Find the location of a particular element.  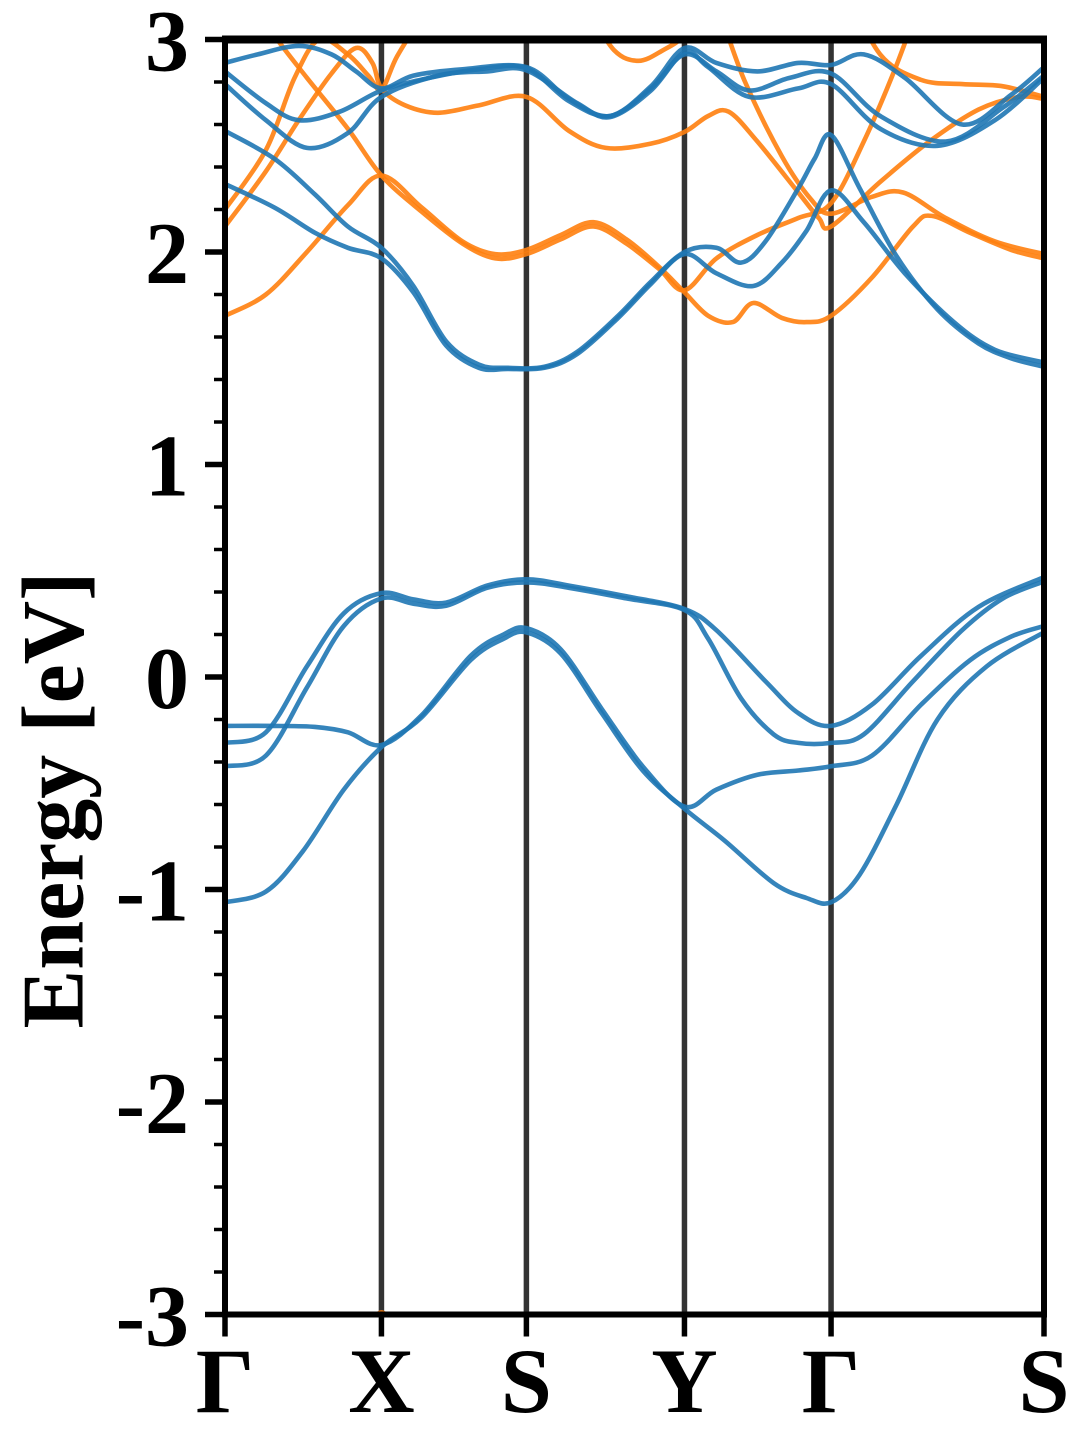

y-tick-label: 2 is located at coordinates (167, 254).